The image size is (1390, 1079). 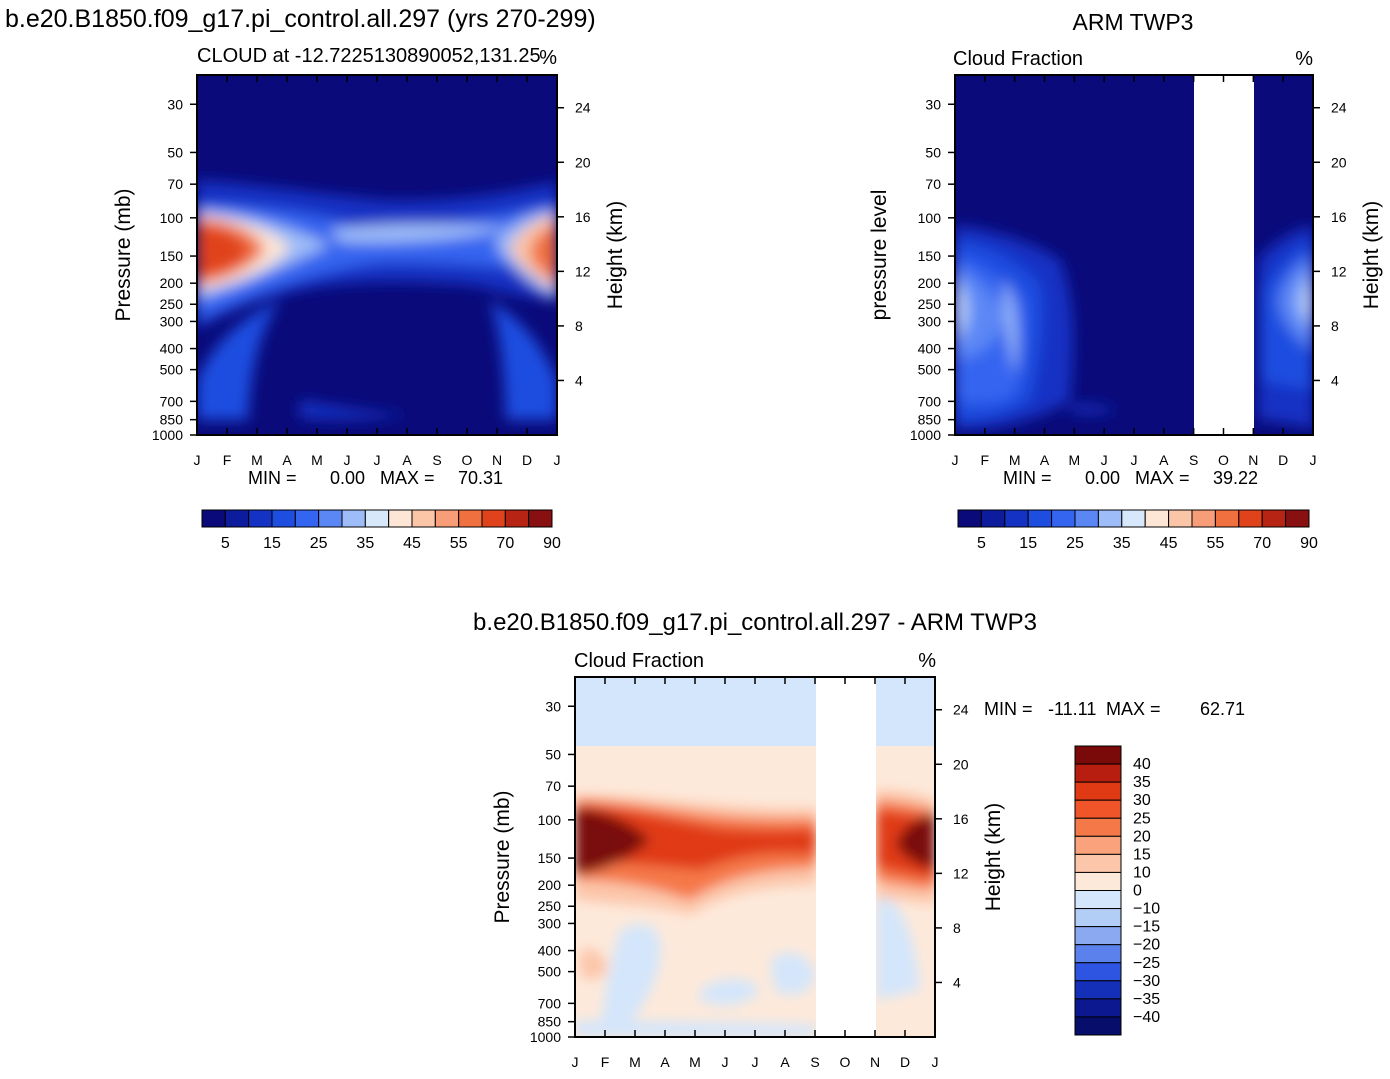 What do you see at coordinates (317, 460) in the screenshot?
I see `model-xtick-label: M` at bounding box center [317, 460].